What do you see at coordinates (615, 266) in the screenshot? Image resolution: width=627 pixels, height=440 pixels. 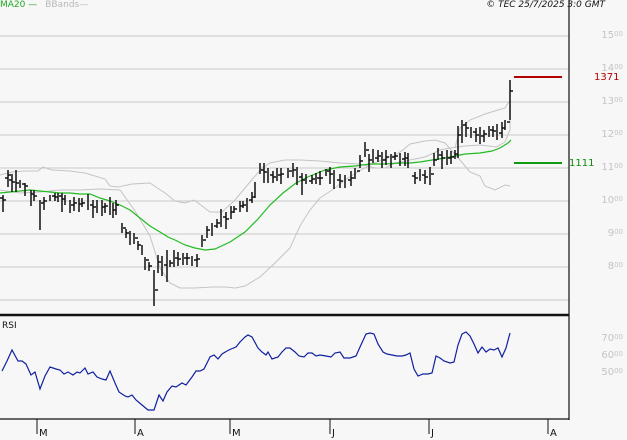 I see `price-axis-label: 800` at bounding box center [615, 266].